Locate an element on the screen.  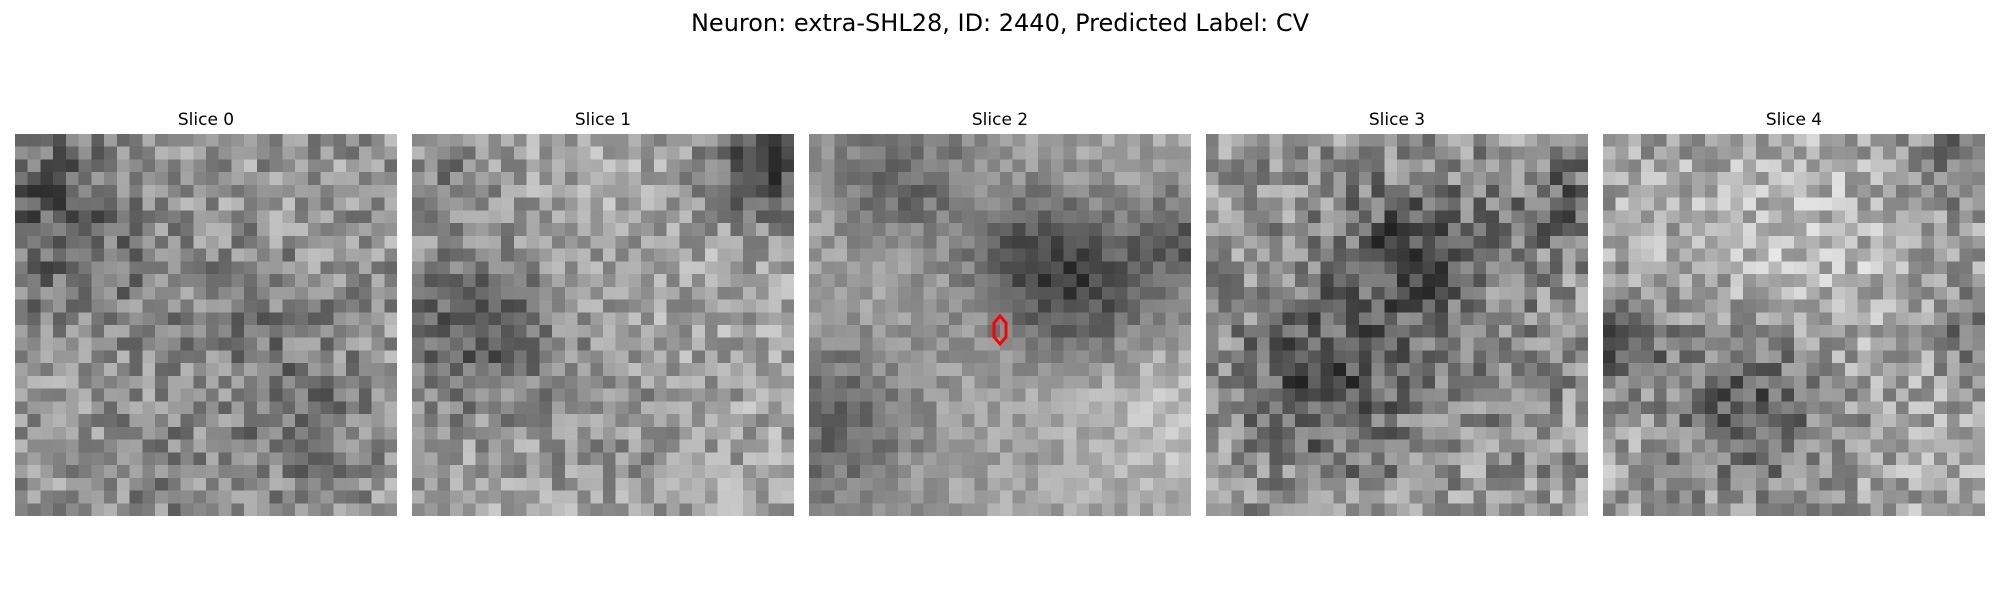
slice-title-0: Slice 0 is located at coordinates (206, 120).